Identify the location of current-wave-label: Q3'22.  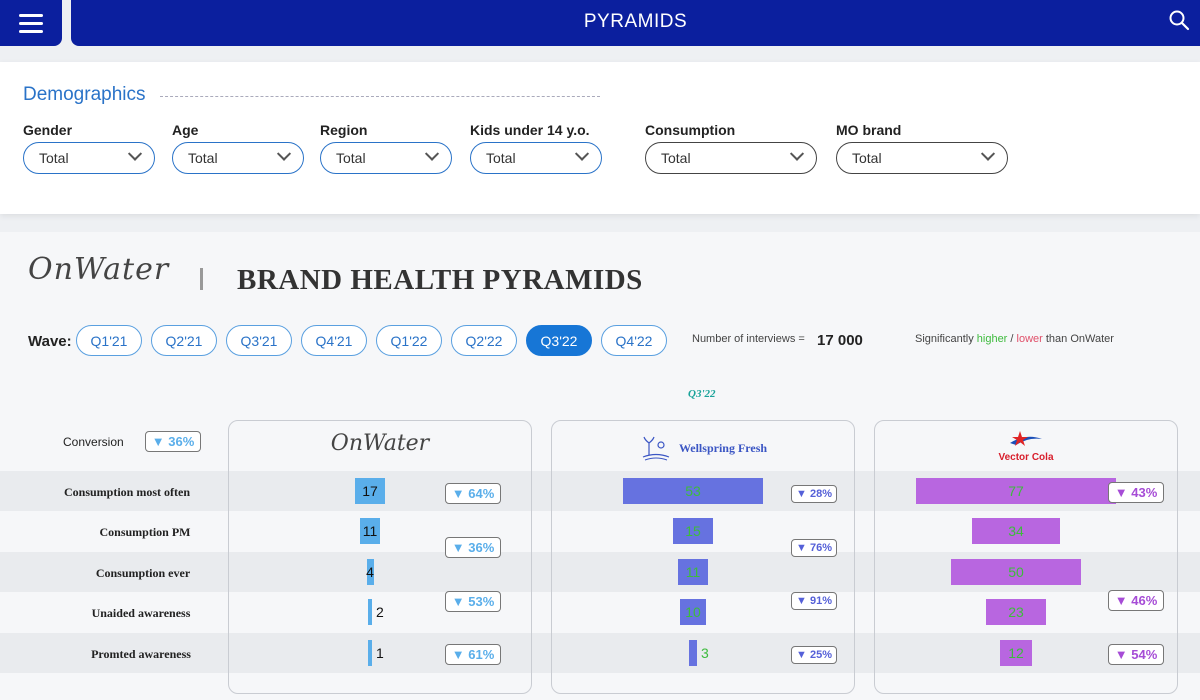
(702, 394).